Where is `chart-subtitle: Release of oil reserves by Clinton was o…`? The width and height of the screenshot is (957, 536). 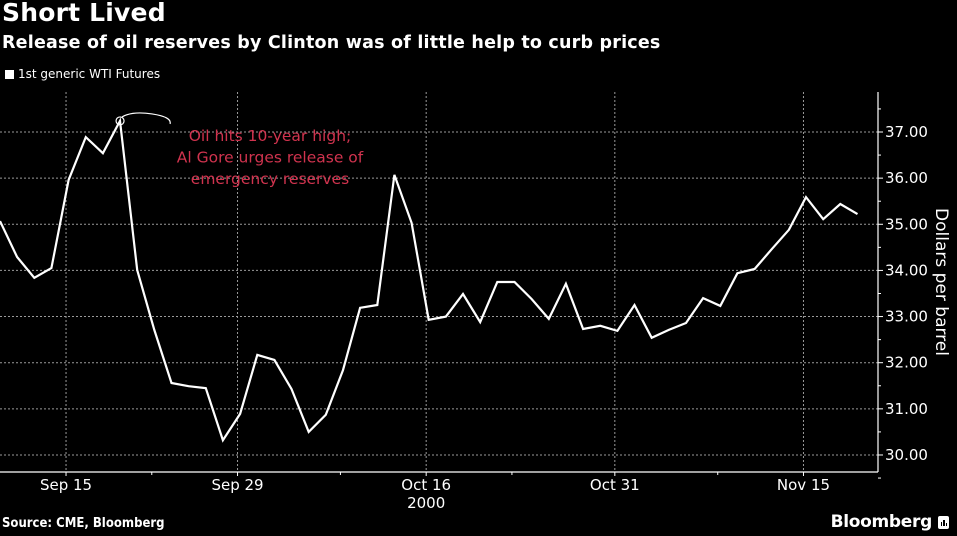
chart-subtitle: Release of oil reserves by Clinton was o… is located at coordinates (331, 43).